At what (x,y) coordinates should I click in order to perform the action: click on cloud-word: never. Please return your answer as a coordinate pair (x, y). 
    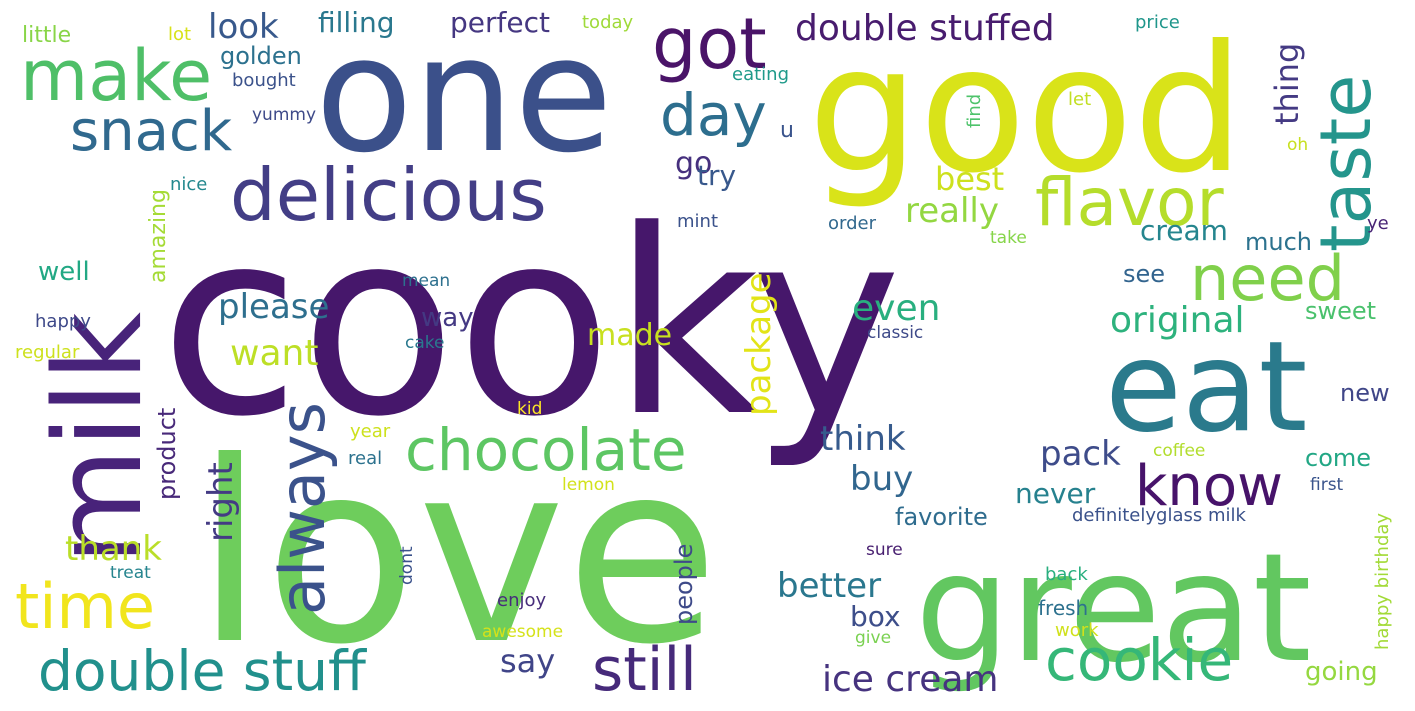
    Looking at the image, I should click on (1055, 493).